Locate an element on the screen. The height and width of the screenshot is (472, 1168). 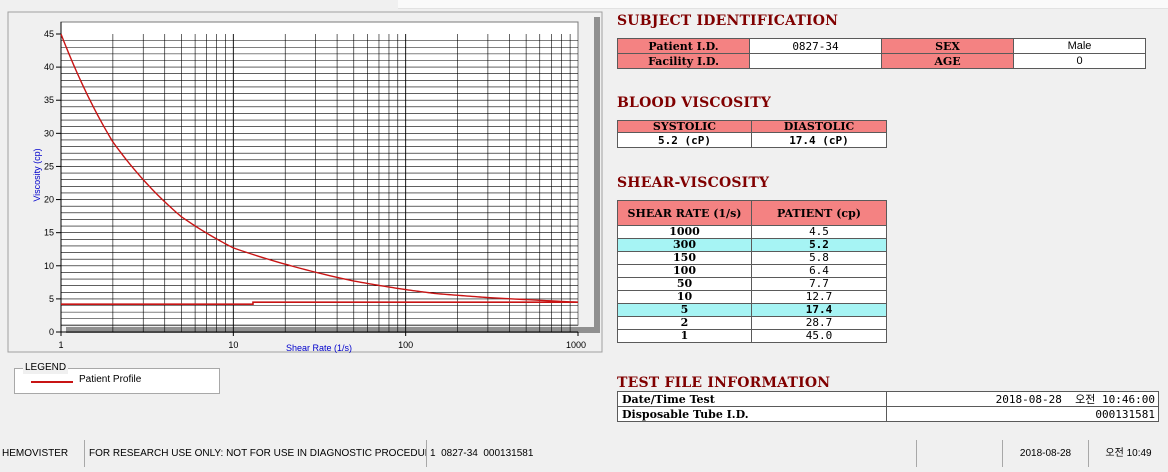
table-row: 1000 4.5 is located at coordinates (752, 232).